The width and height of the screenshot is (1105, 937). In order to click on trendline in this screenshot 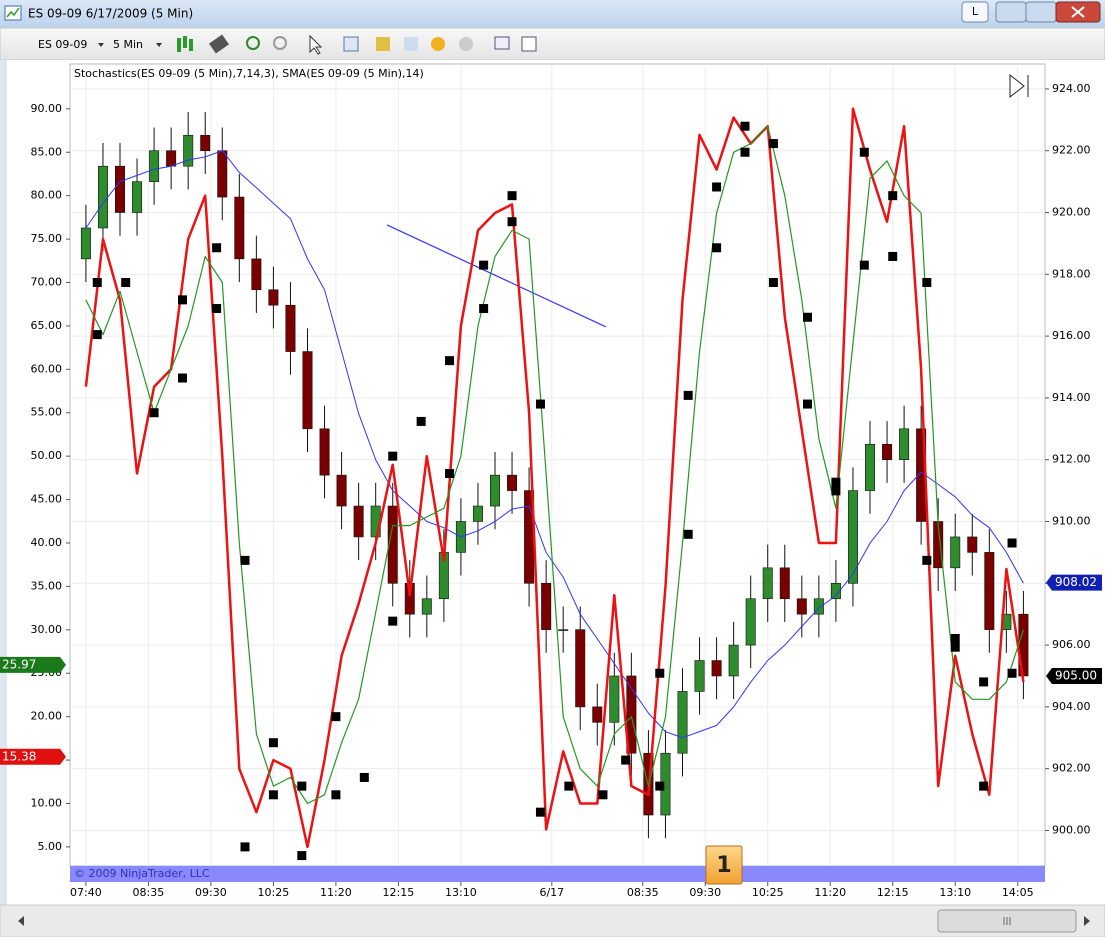, I will do `click(496, 276)`.